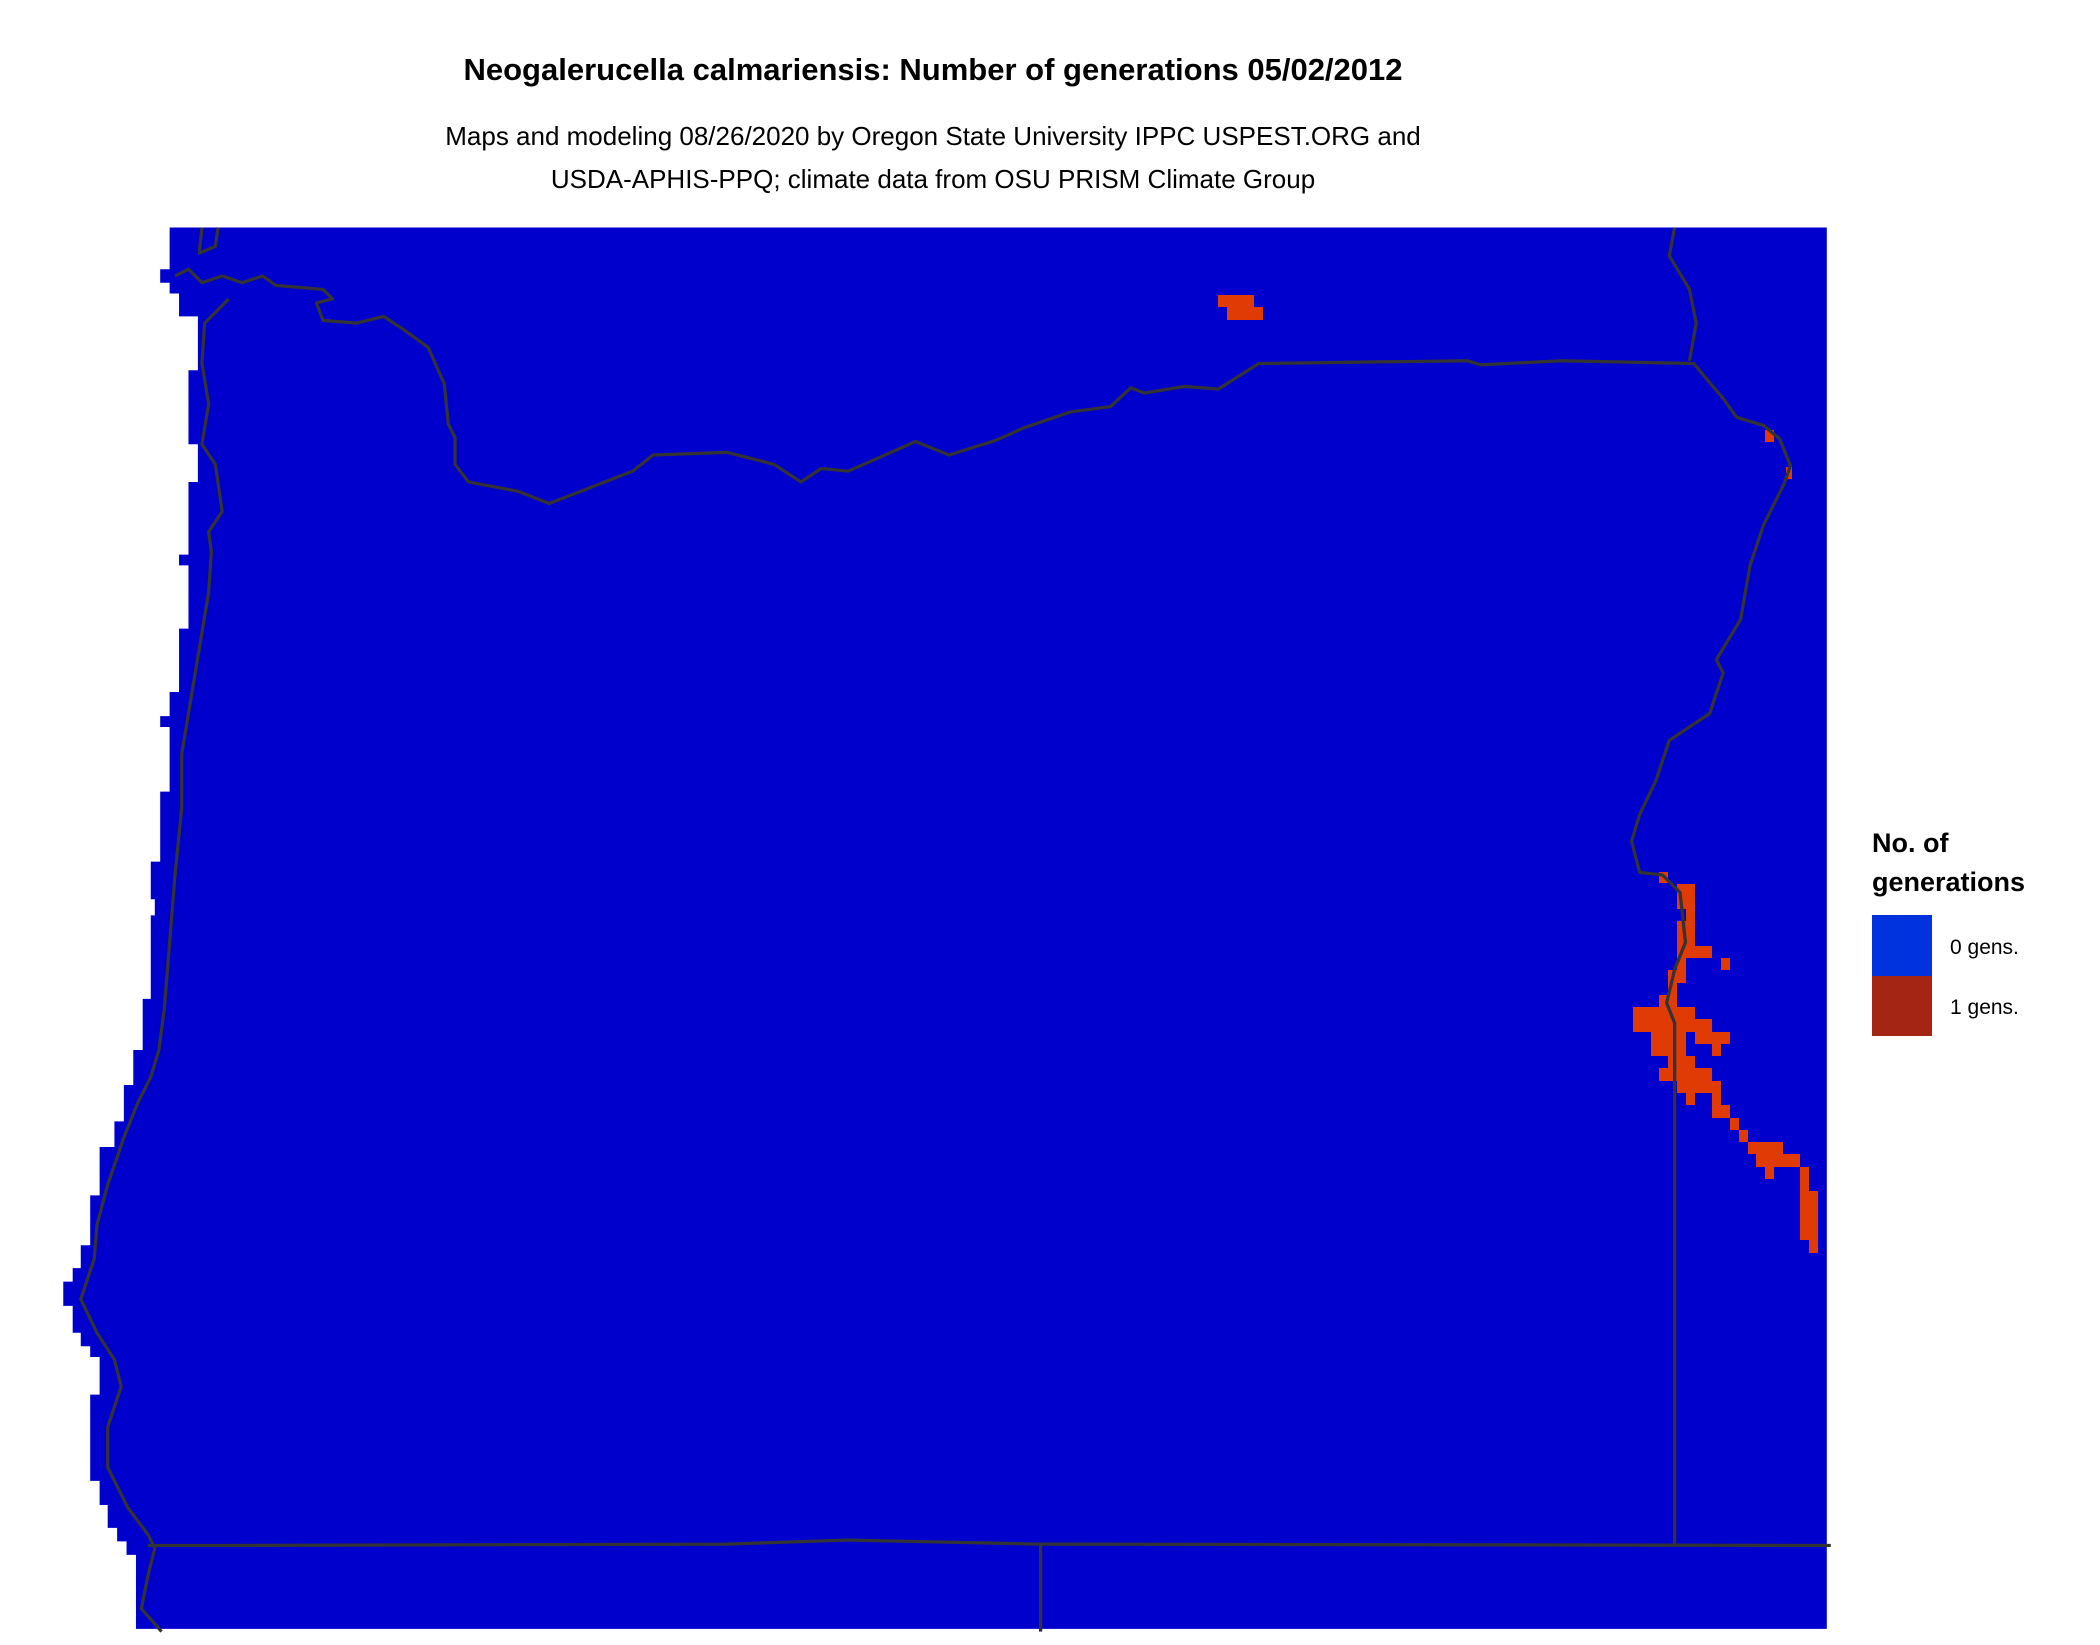 Image resolution: width=2100 pixels, height=1645 pixels. Describe the element at coordinates (1682, 294) in the screenshot. I see `border-washington-idaho` at that location.